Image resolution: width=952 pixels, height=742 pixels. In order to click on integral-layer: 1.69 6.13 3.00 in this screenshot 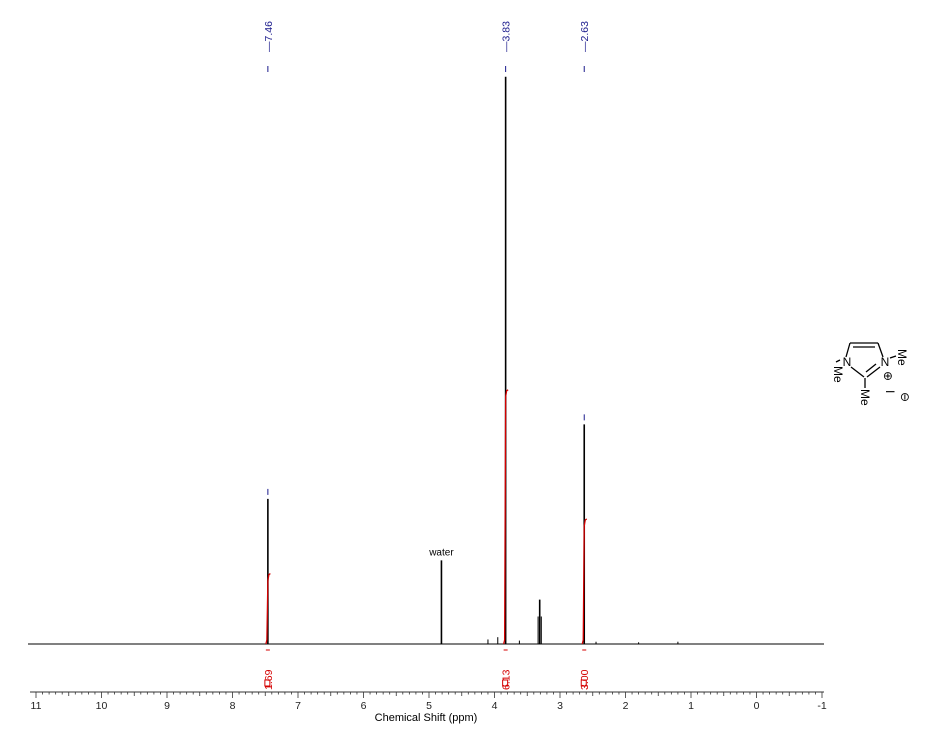, I will do `click(427, 539)`.